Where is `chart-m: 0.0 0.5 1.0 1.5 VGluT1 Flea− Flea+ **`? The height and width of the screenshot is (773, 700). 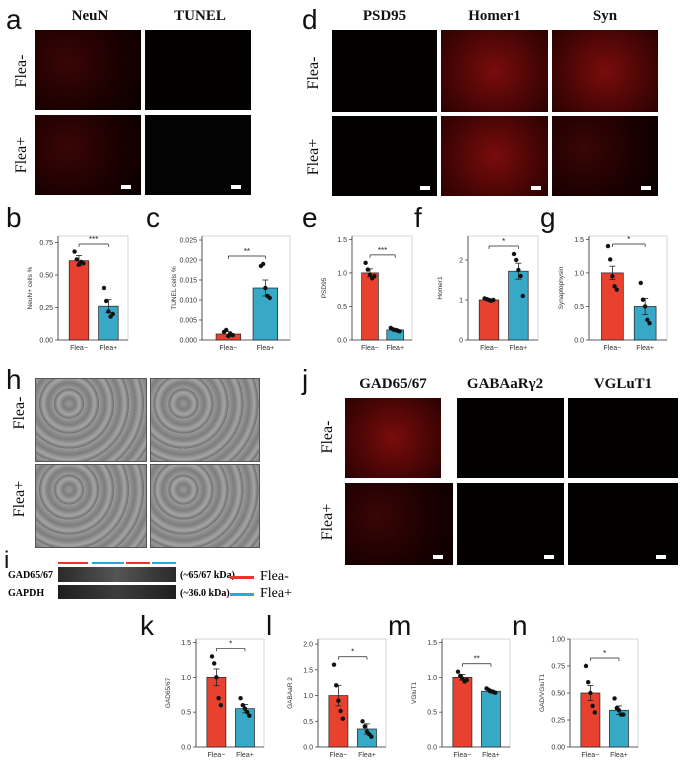
chart-m: 0.0 0.5 1.0 1.5 VGluT1 Flea− Flea+ ** is located at coordinates (461, 698).